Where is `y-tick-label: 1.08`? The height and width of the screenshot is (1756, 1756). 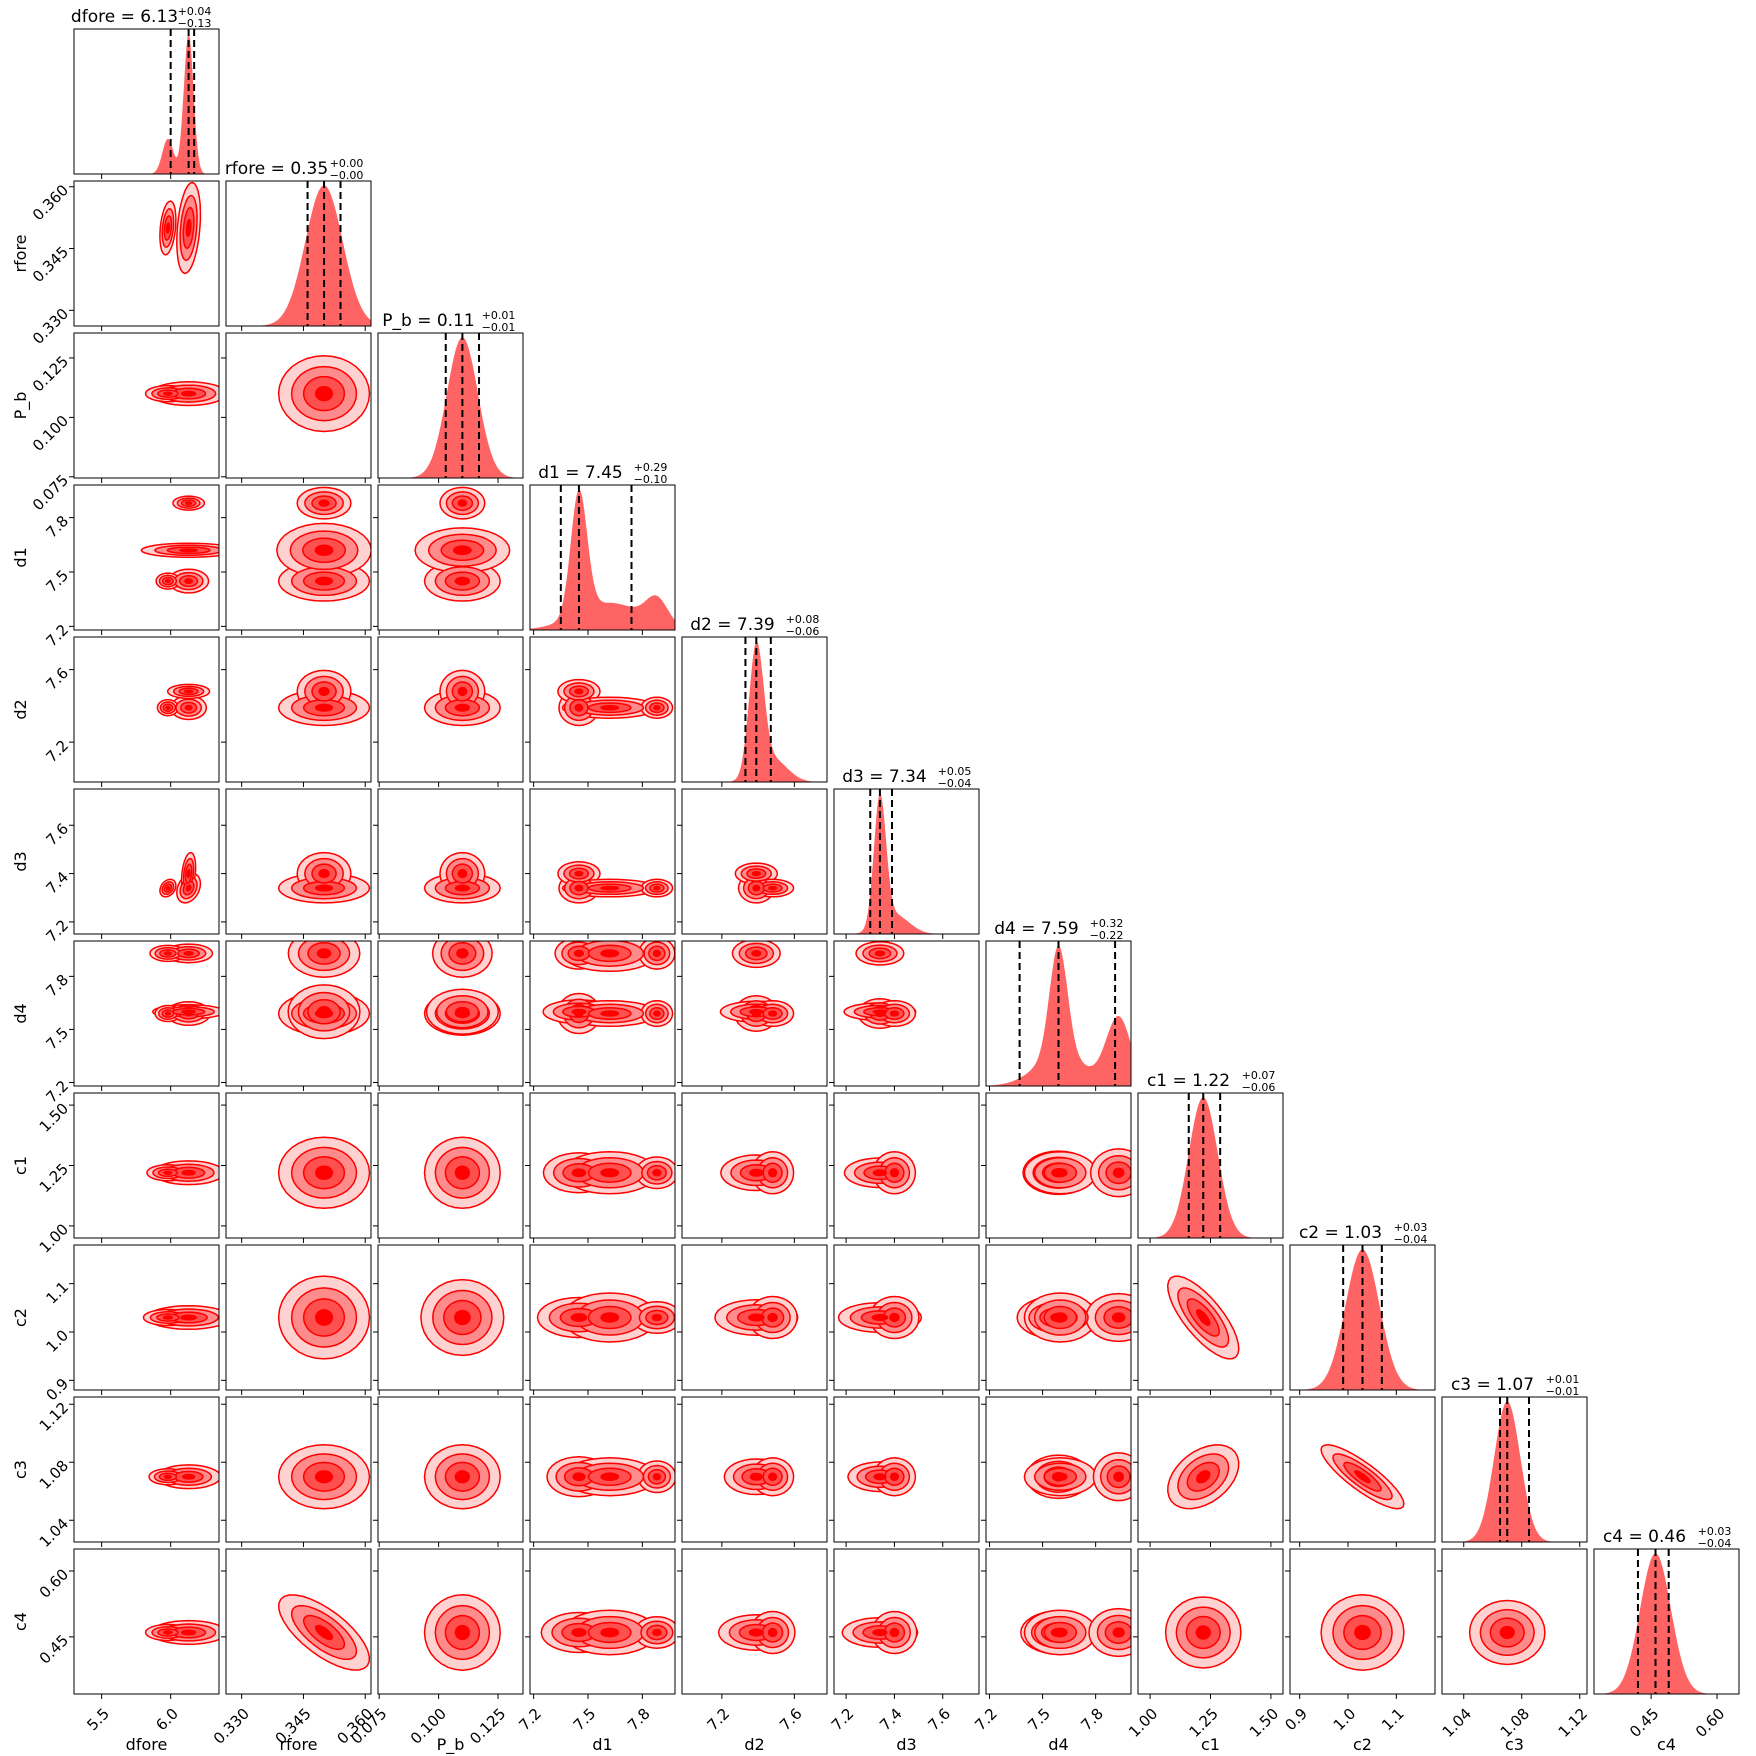
y-tick-label: 1.08 is located at coordinates (54, 1475).